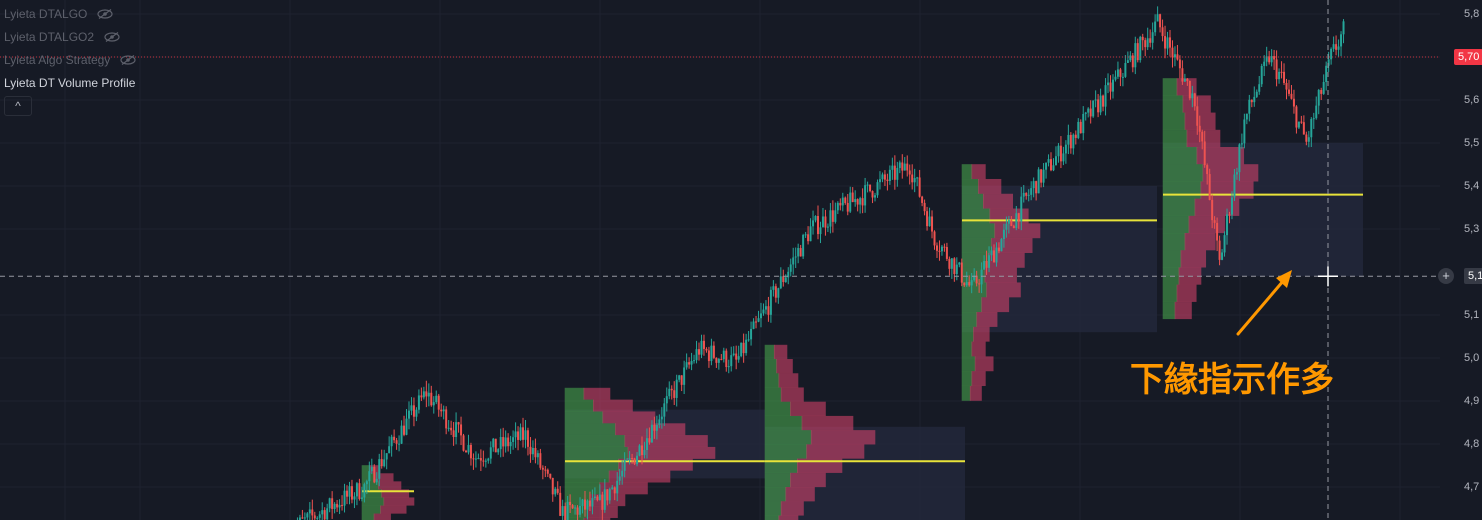  Describe the element at coordinates (70, 82) in the screenshot. I see `legend-item-volume-profile: Lyieta DT Volume Profile` at that location.